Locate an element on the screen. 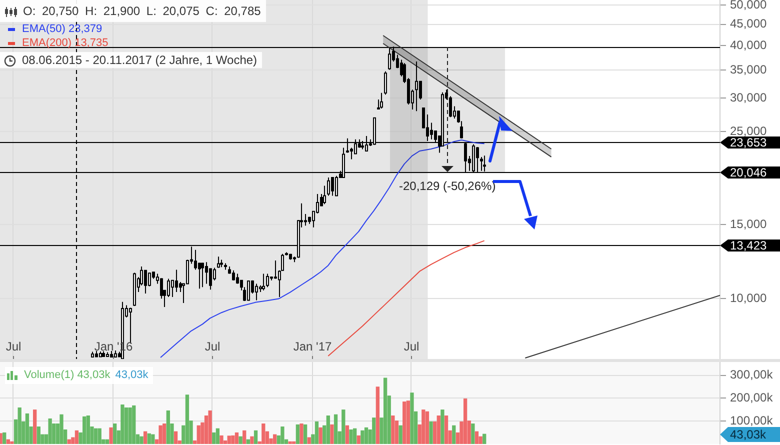 The image size is (780, 445). y-tick-label: 30,000 is located at coordinates (749, 97).